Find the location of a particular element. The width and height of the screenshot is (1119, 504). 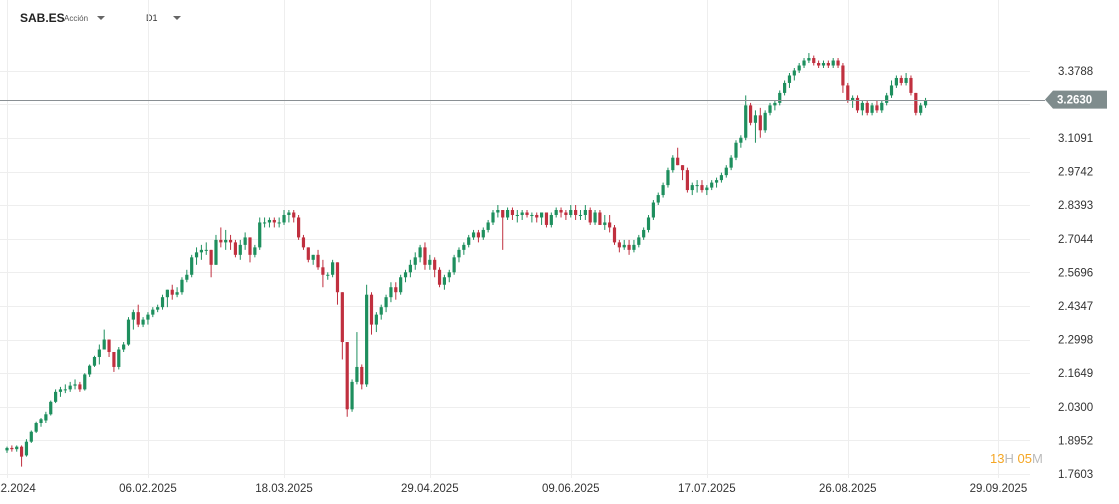

x-tick-label: 17.07.2025 is located at coordinates (707, 489).